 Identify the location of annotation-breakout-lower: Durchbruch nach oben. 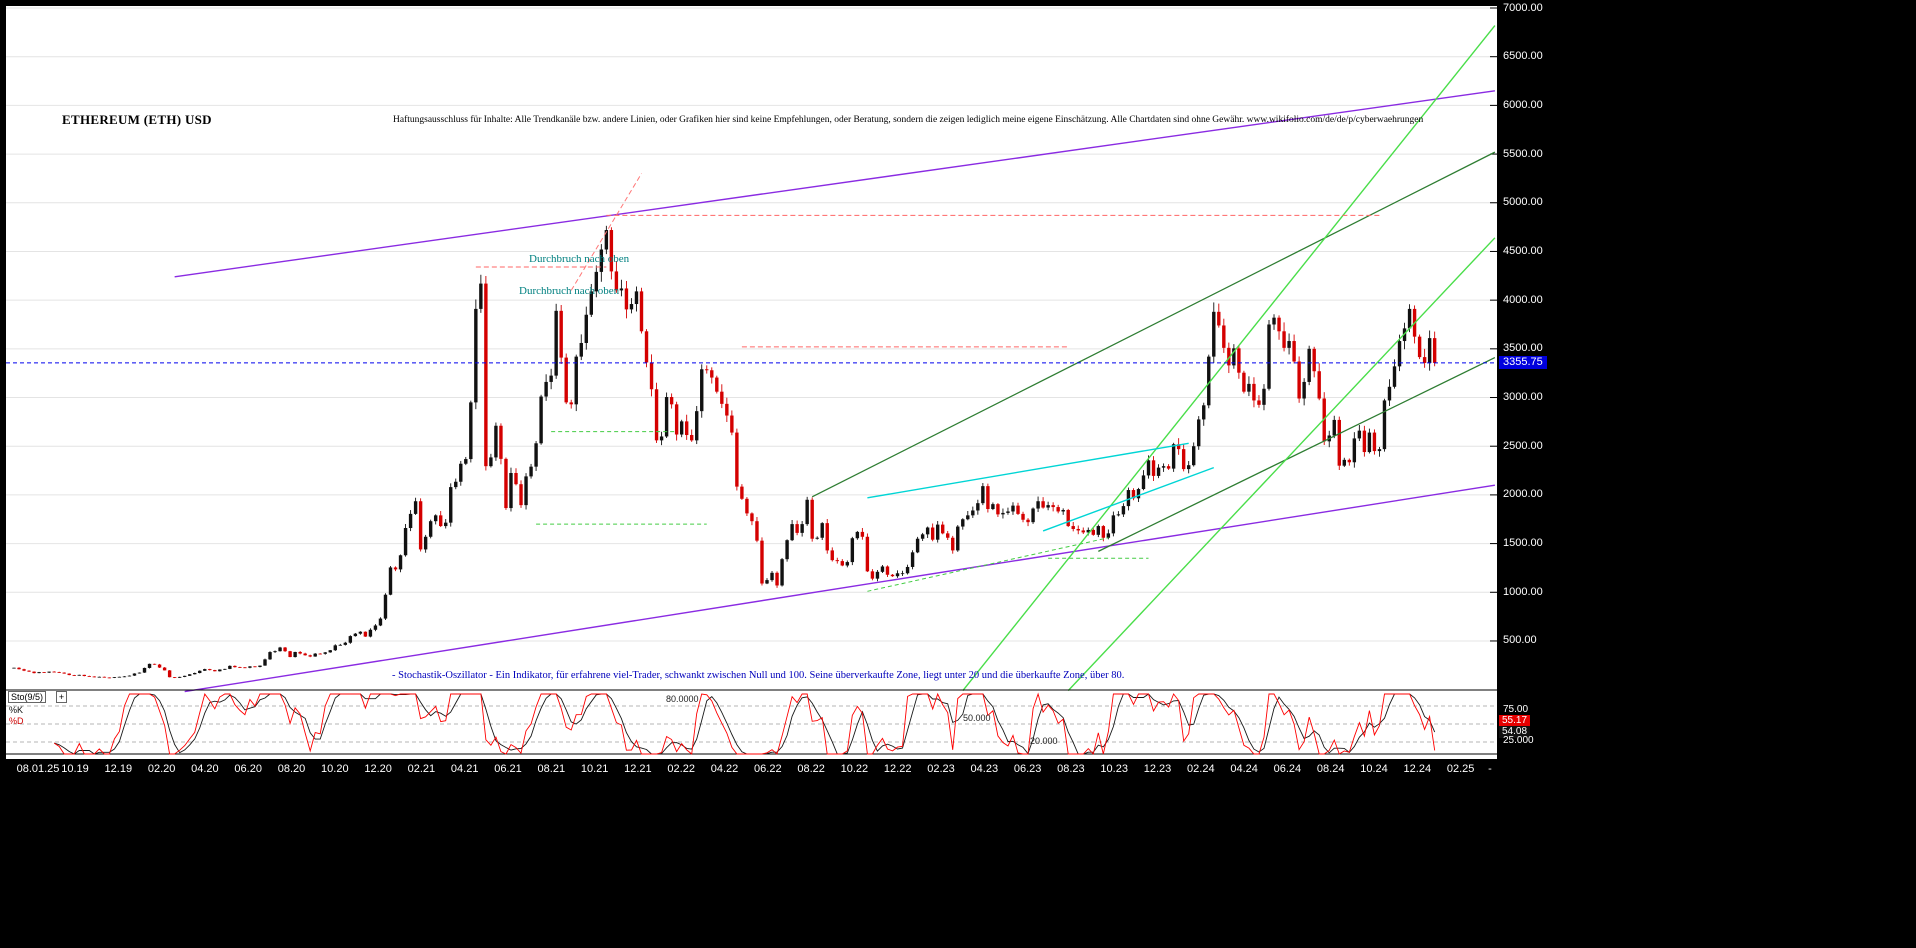
(569, 291).